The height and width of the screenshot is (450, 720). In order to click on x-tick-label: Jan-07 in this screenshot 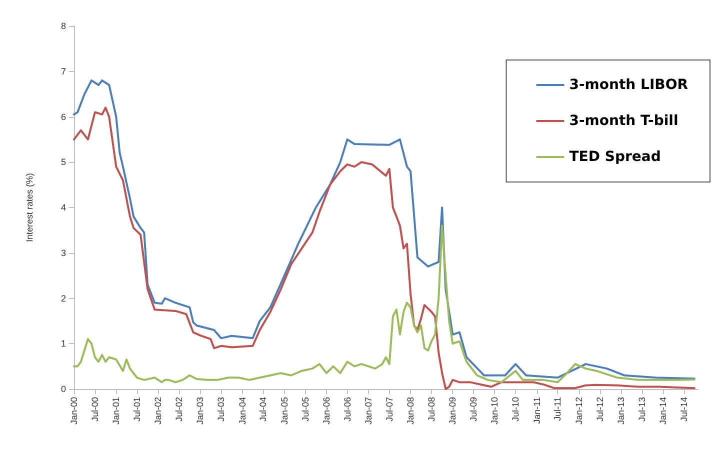, I will do `click(368, 411)`.